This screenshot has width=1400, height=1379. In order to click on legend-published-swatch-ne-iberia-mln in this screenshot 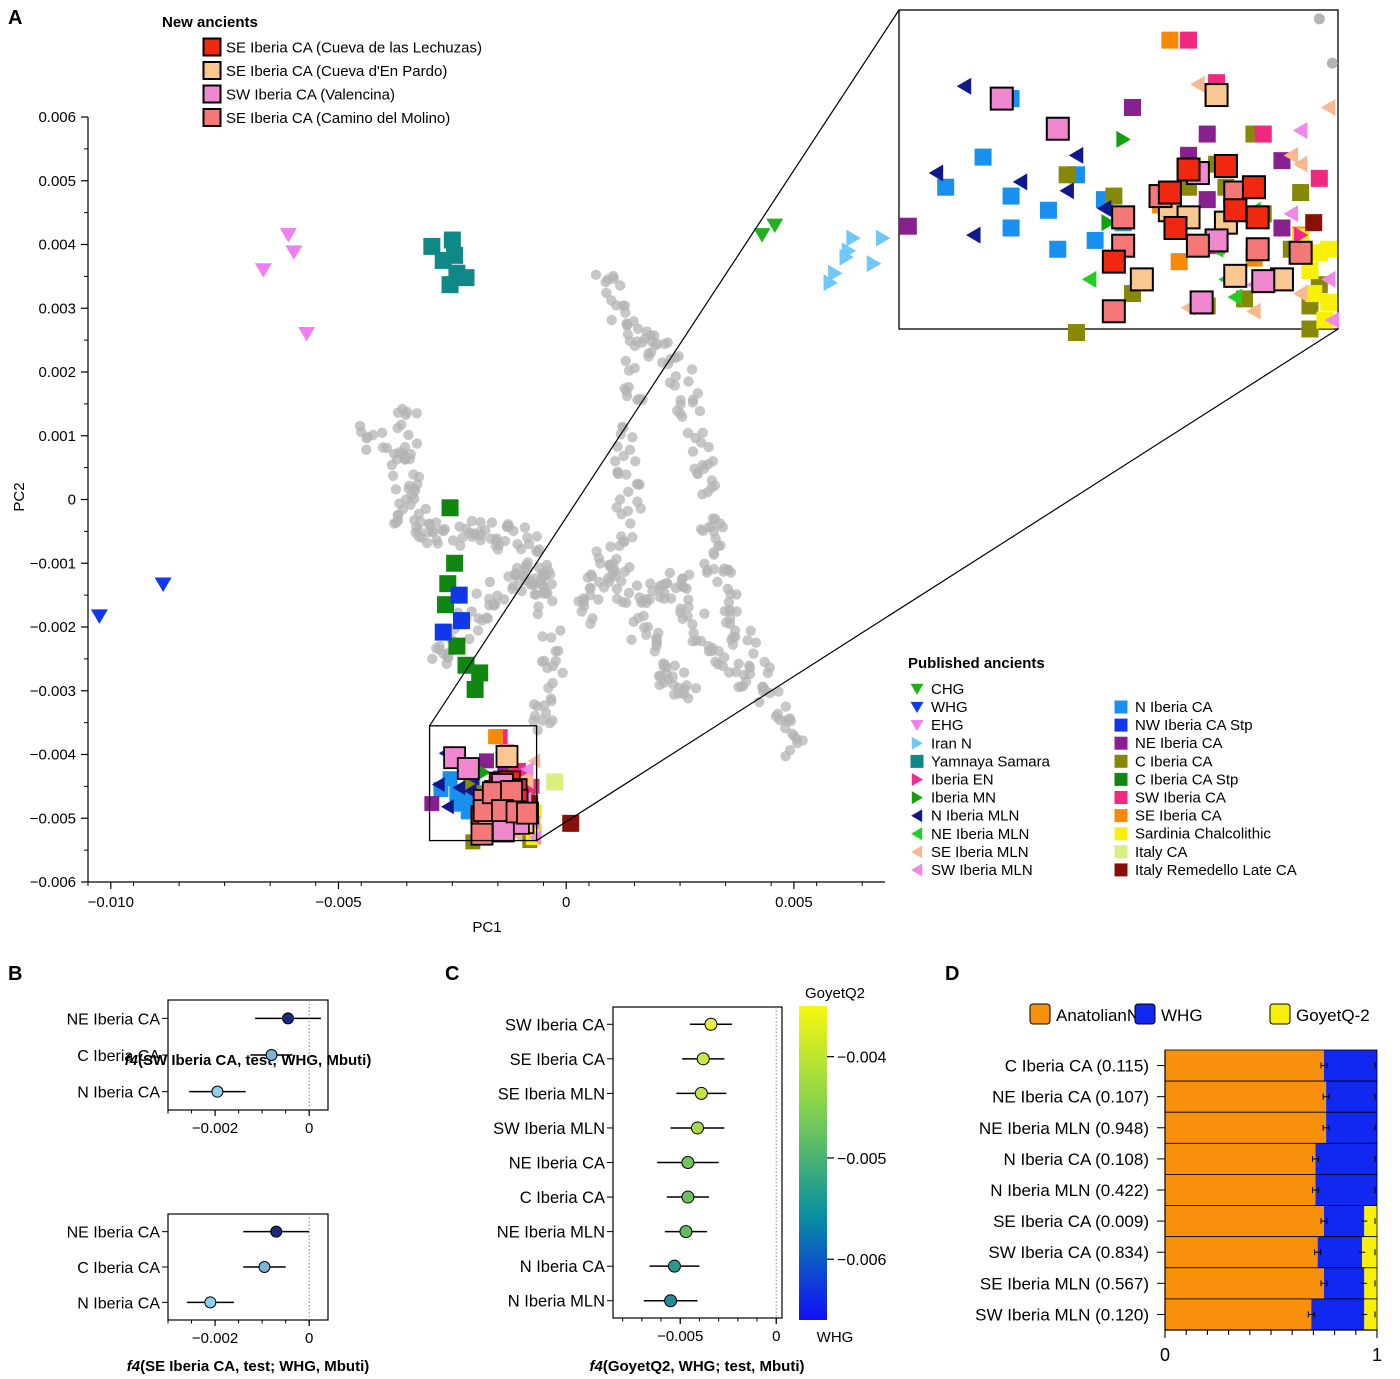, I will do `click(917, 834)`.